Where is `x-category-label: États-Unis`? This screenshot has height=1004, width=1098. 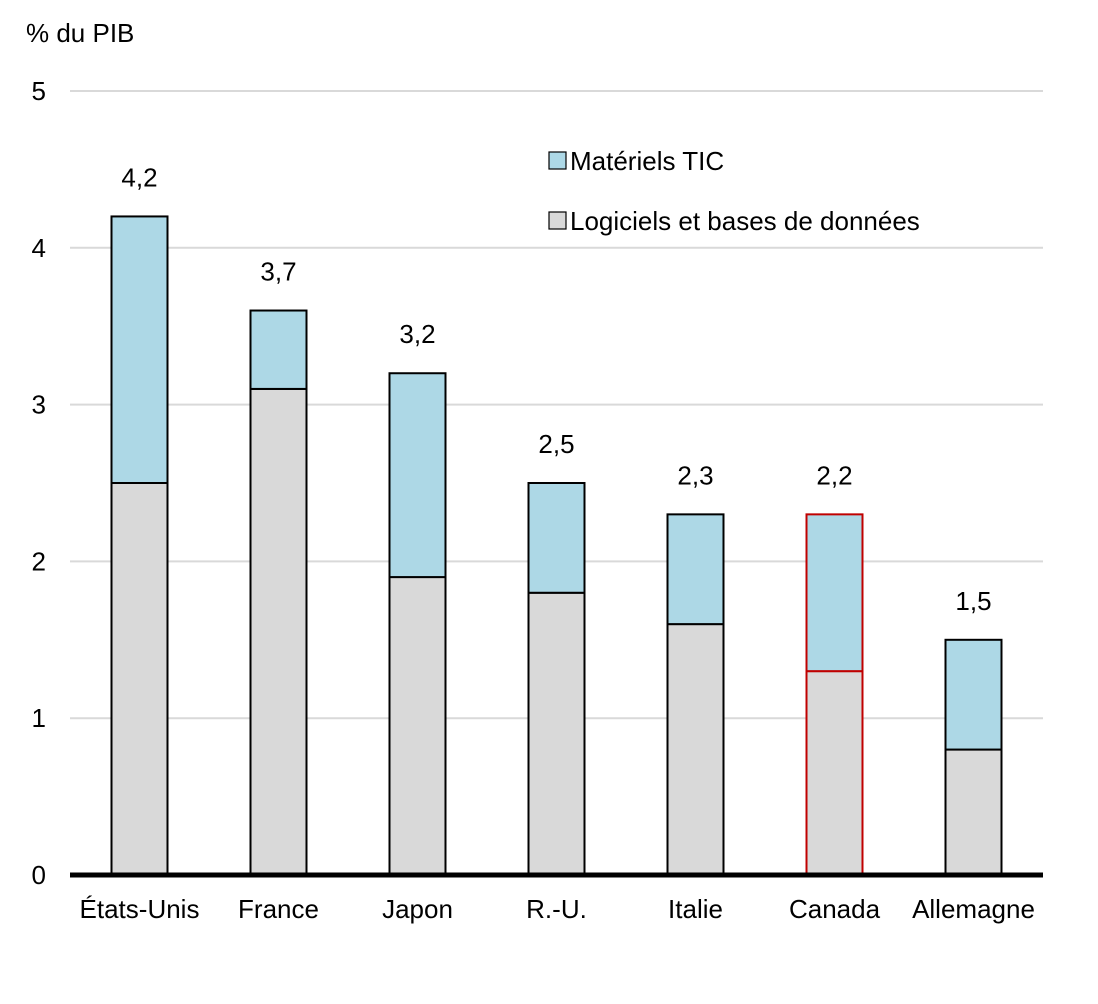
x-category-label: États-Unis is located at coordinates (140, 909).